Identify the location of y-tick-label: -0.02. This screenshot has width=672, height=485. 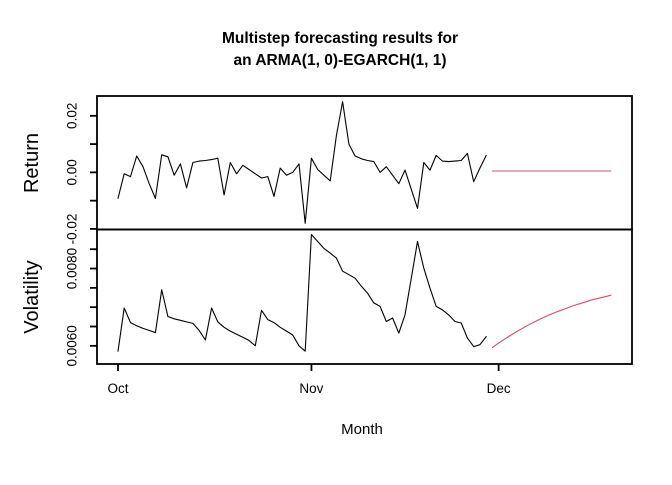
(72, 229).